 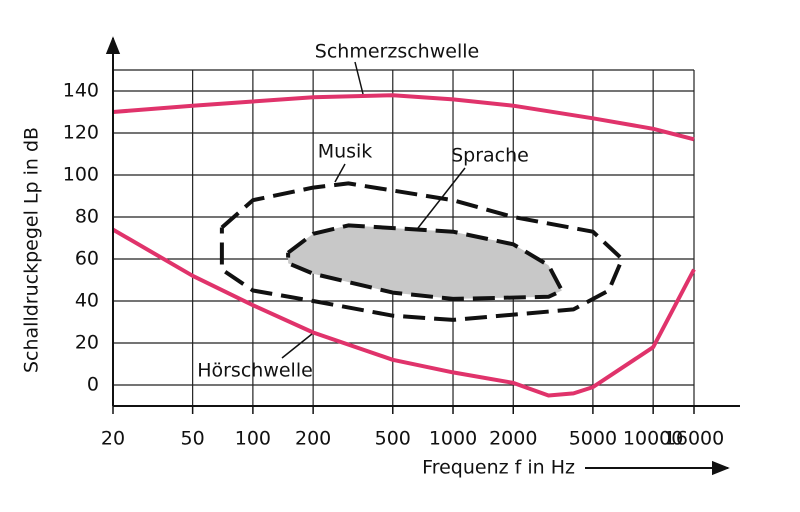 I want to click on x-tick-label: 1000, so click(x=453, y=439).